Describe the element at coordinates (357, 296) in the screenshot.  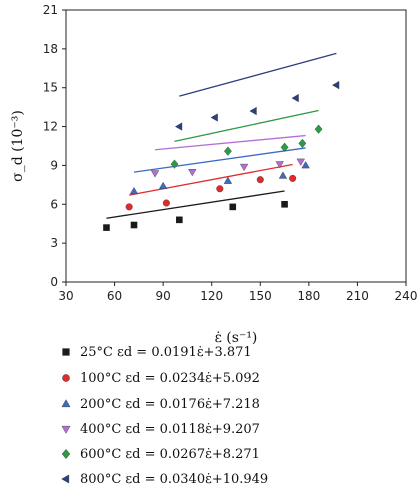
I see `x-tick-label: 210` at that location.